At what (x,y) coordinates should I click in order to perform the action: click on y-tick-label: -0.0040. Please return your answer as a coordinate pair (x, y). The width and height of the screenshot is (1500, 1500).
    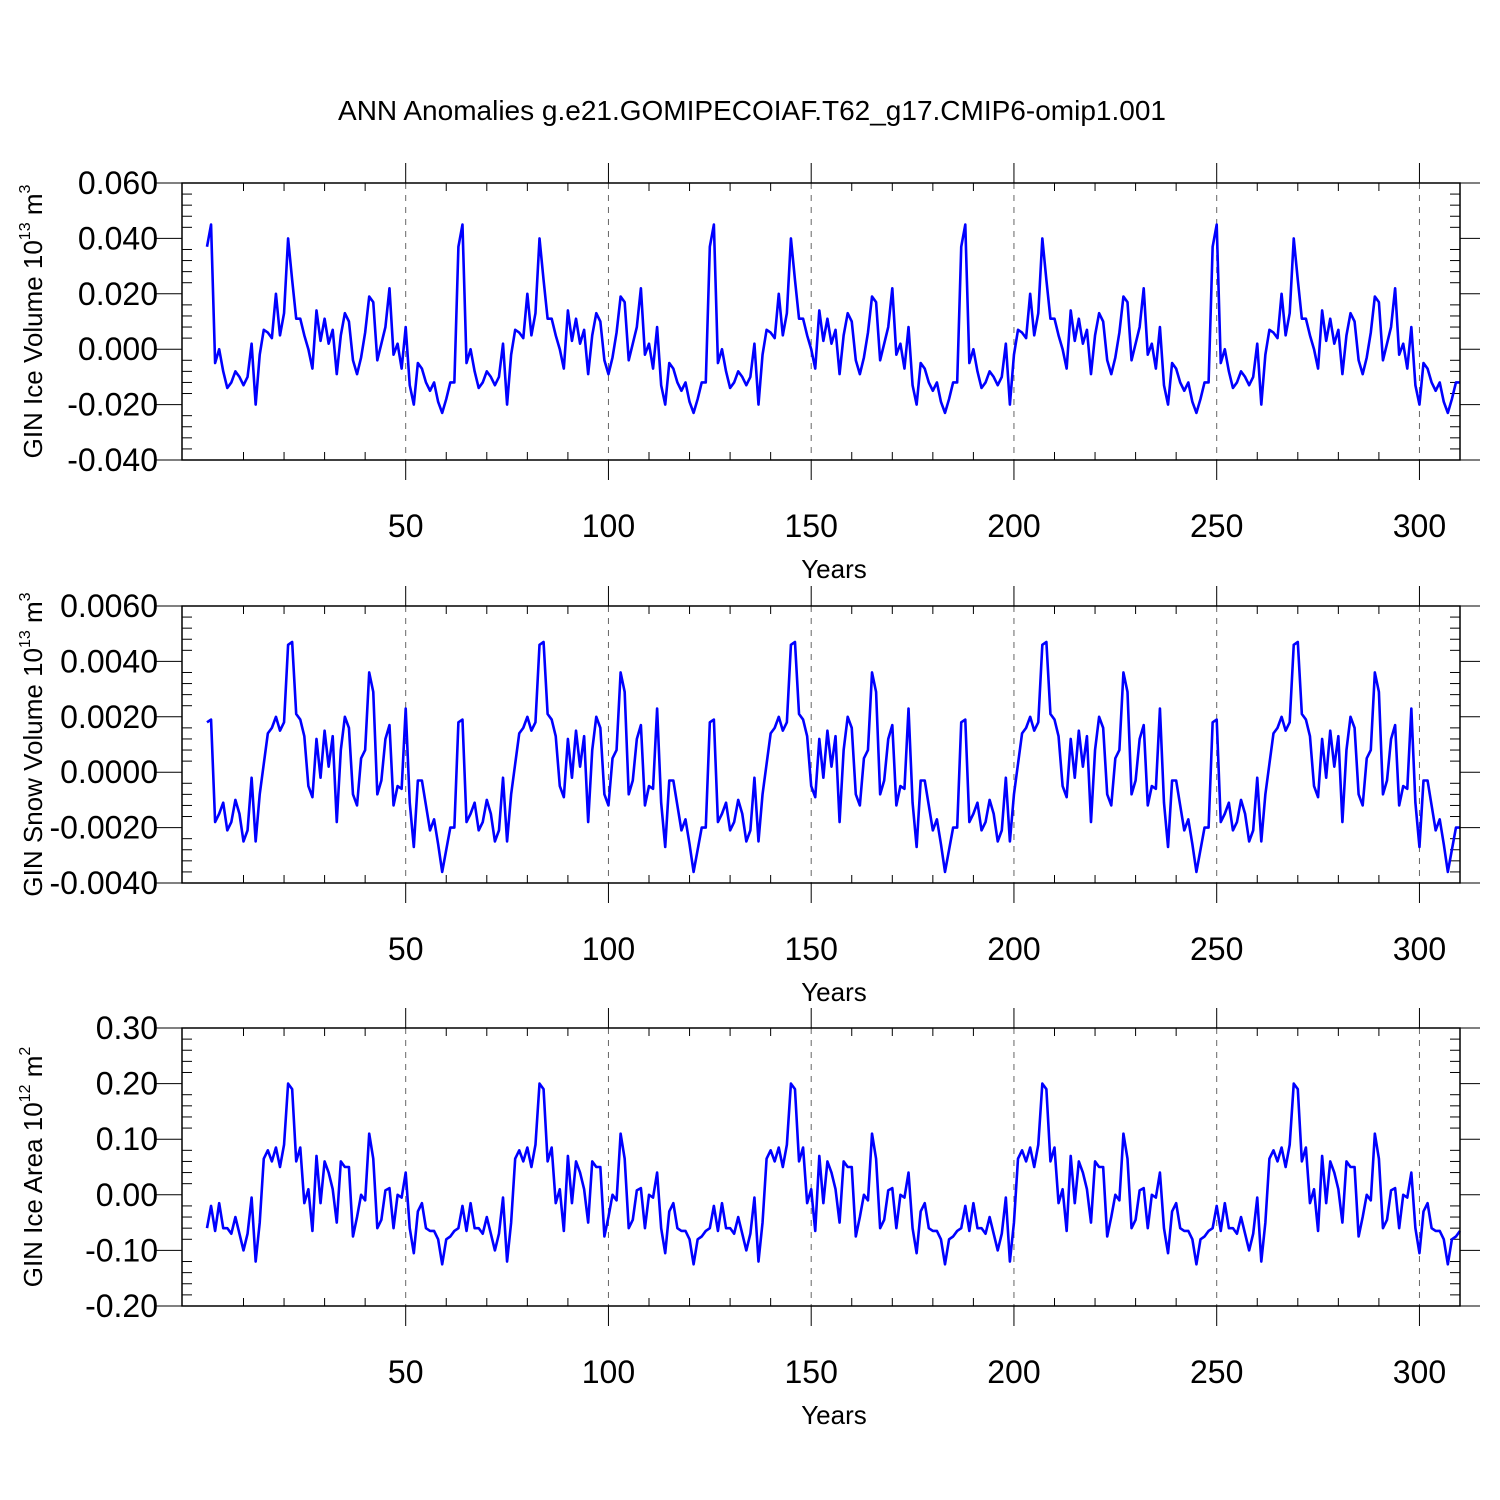
    Looking at the image, I should click on (103, 883).